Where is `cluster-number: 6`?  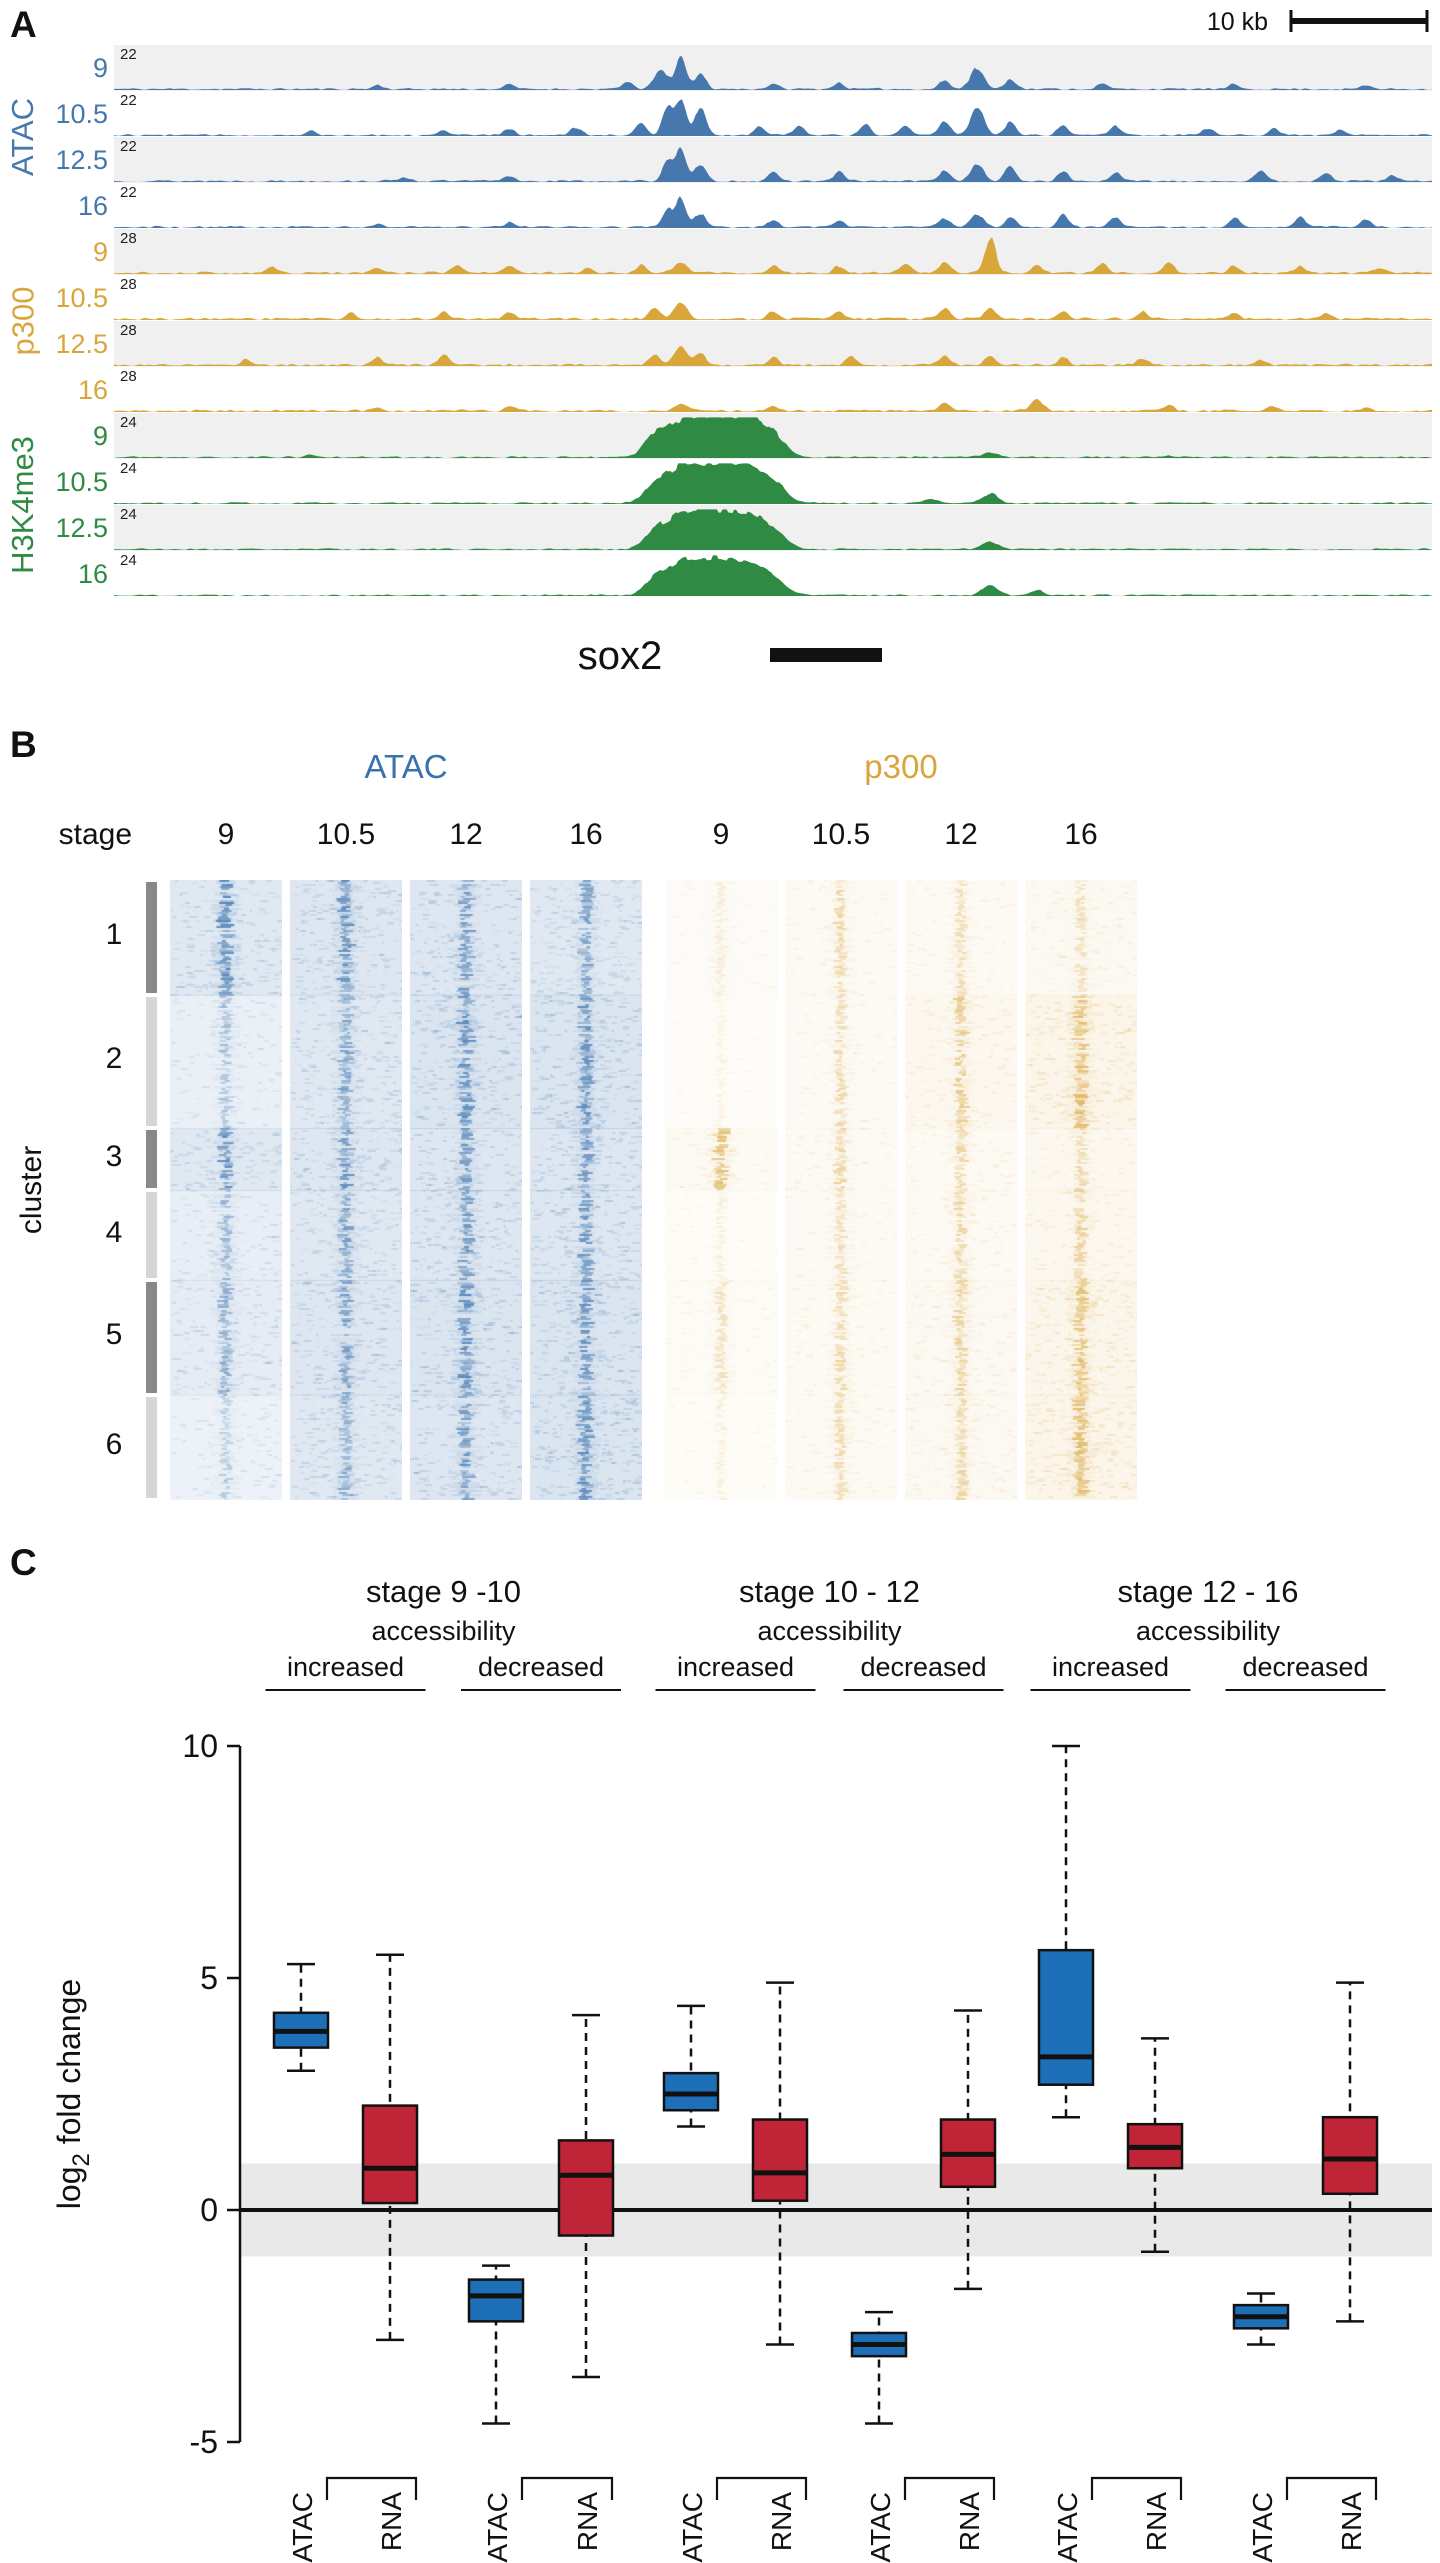 cluster-number: 6 is located at coordinates (114, 1445).